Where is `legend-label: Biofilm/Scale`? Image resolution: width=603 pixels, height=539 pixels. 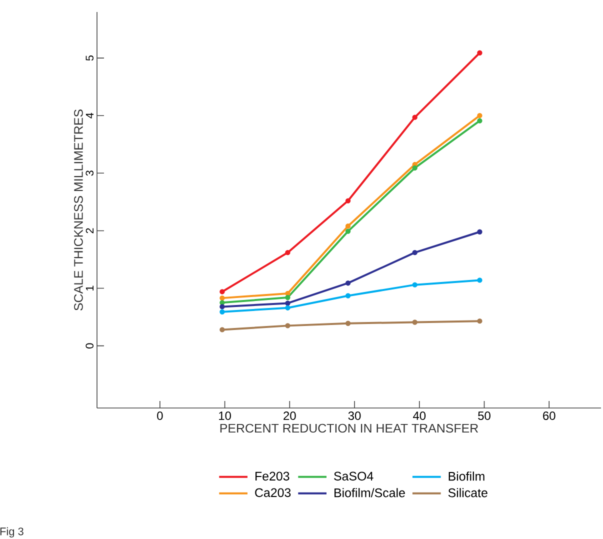
legend-label: Biofilm/Scale is located at coordinates (369, 493).